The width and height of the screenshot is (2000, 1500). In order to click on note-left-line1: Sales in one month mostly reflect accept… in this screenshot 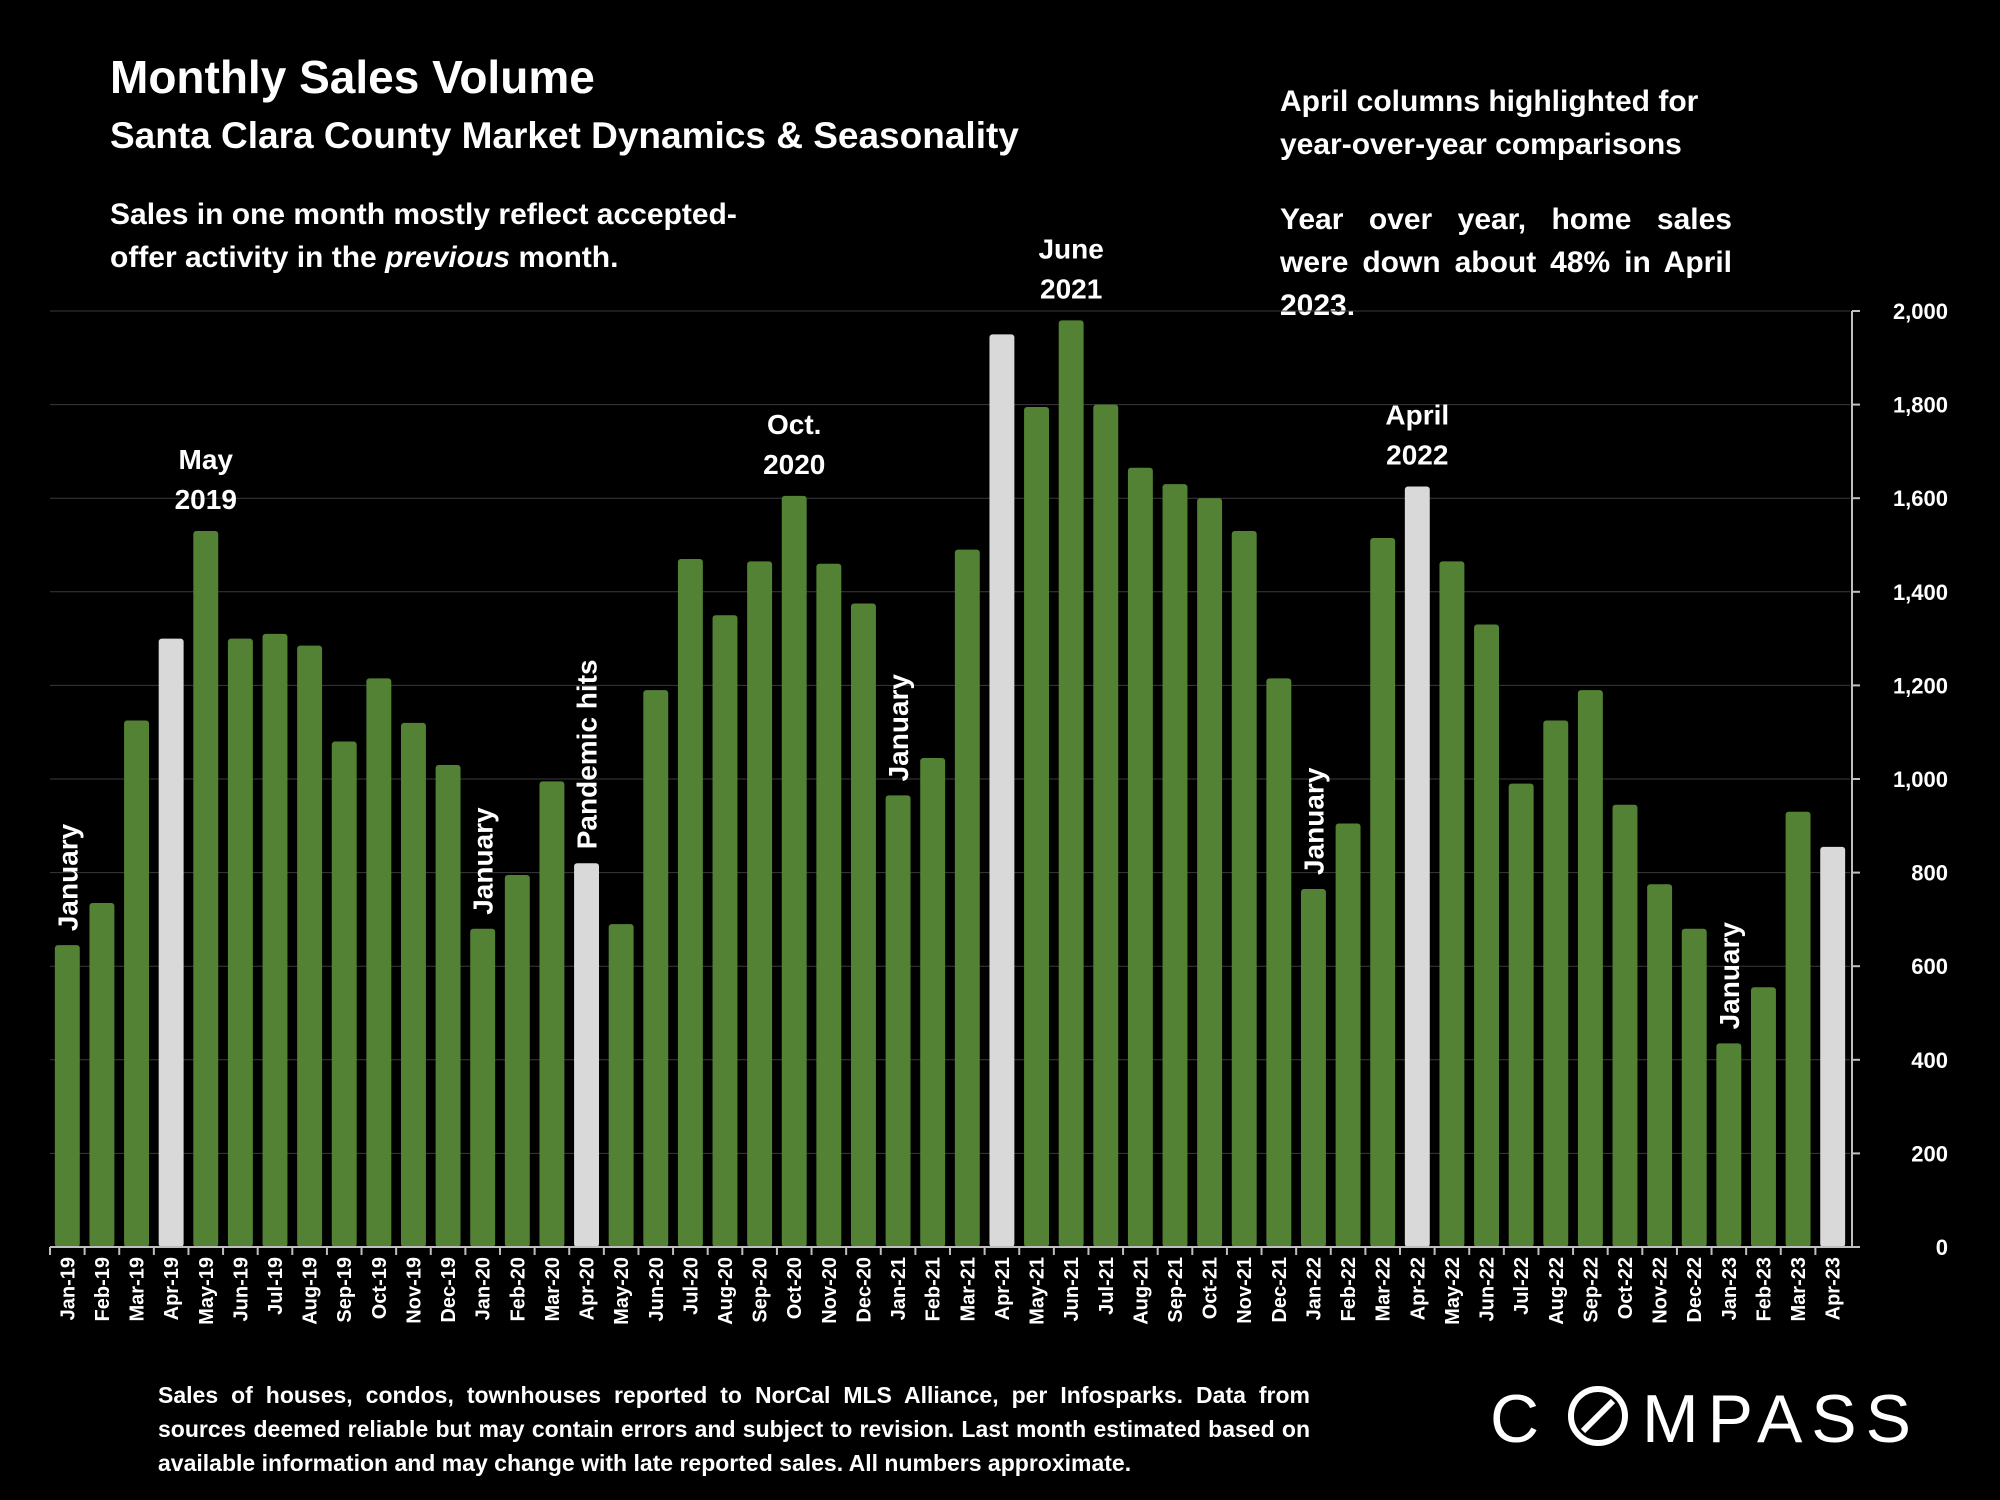, I will do `click(423, 214)`.